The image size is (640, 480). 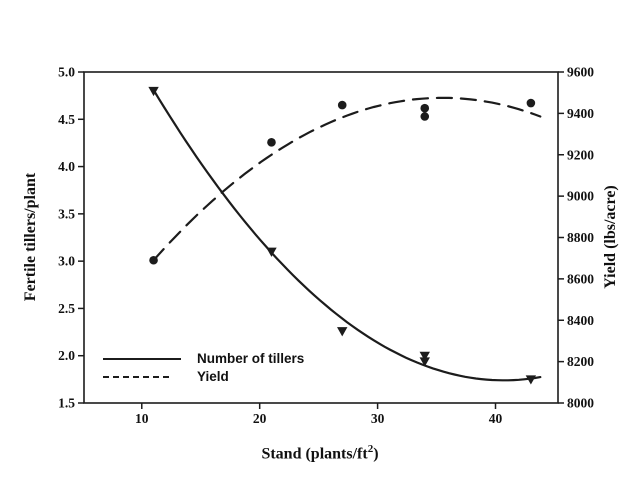 I want to click on legend-item-yield: Yield, so click(x=203, y=376).